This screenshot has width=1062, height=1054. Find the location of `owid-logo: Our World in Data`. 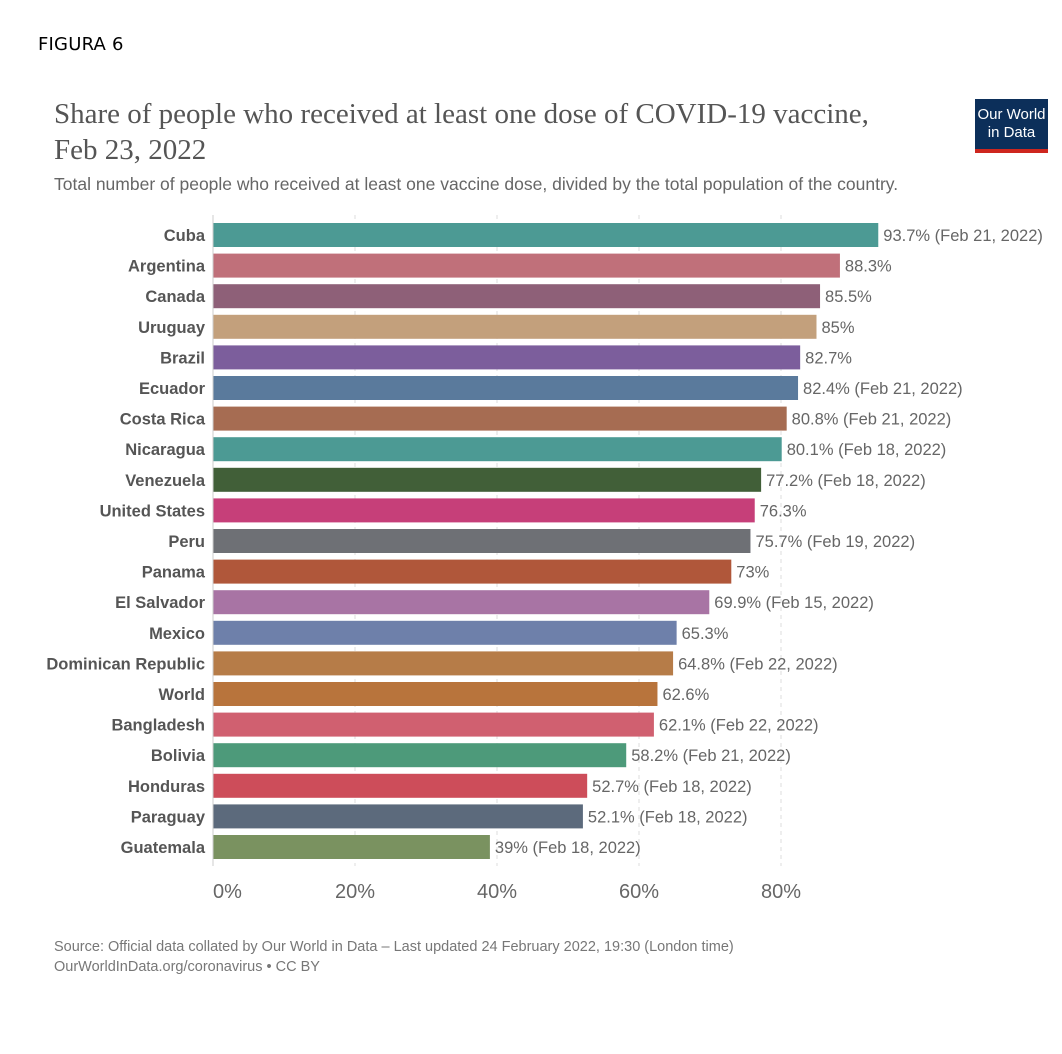

owid-logo: Our World in Data is located at coordinates (1011, 126).